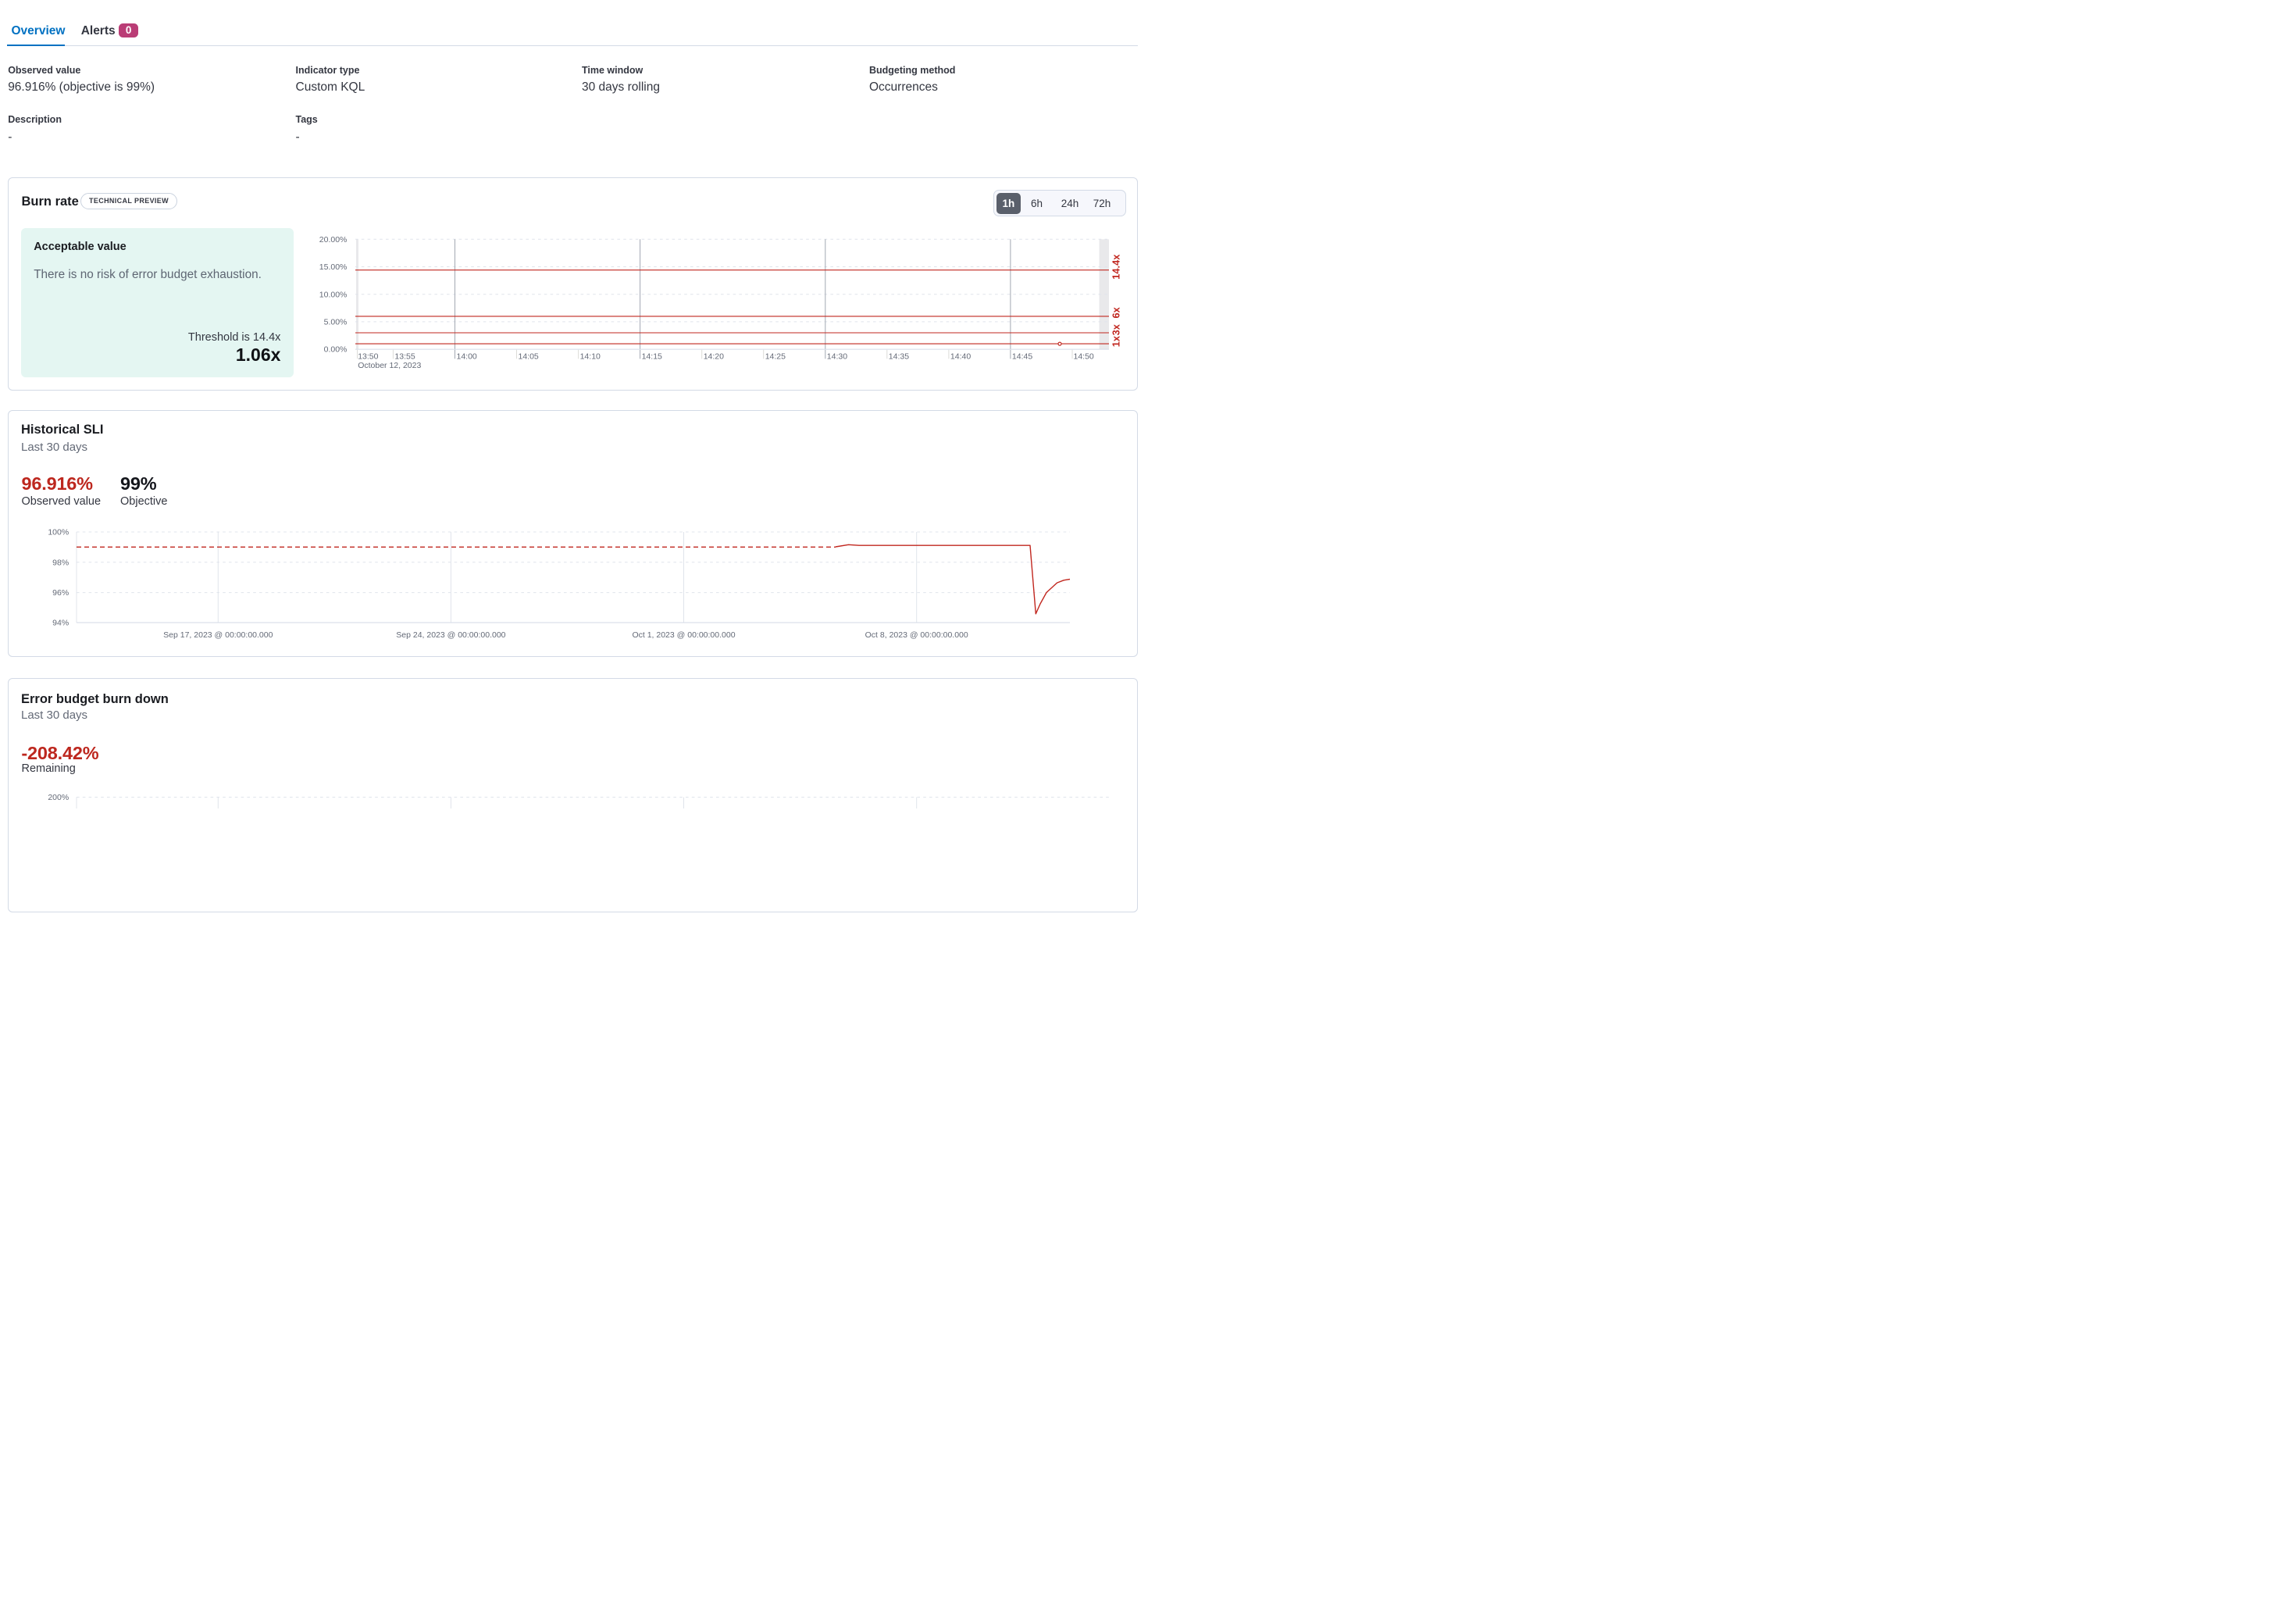 The height and width of the screenshot is (1617, 2296). I want to click on svg-text: 94%, so click(60, 623).